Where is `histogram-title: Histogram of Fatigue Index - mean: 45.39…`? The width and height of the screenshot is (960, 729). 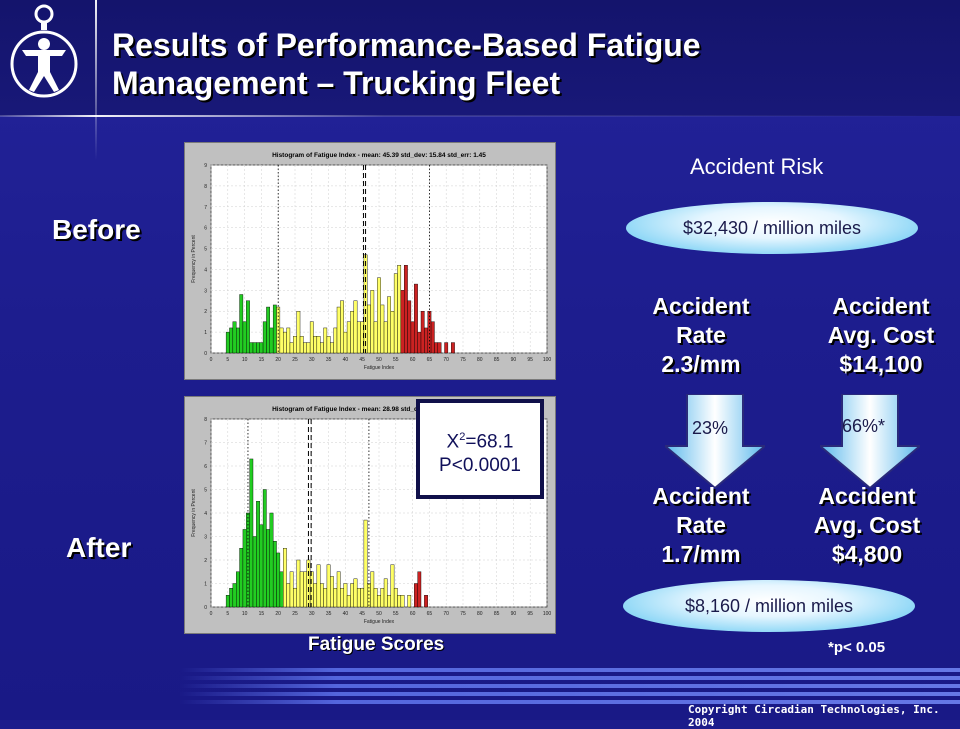
histogram-title: Histogram of Fatigue Index - mean: 45.39… is located at coordinates (379, 155).